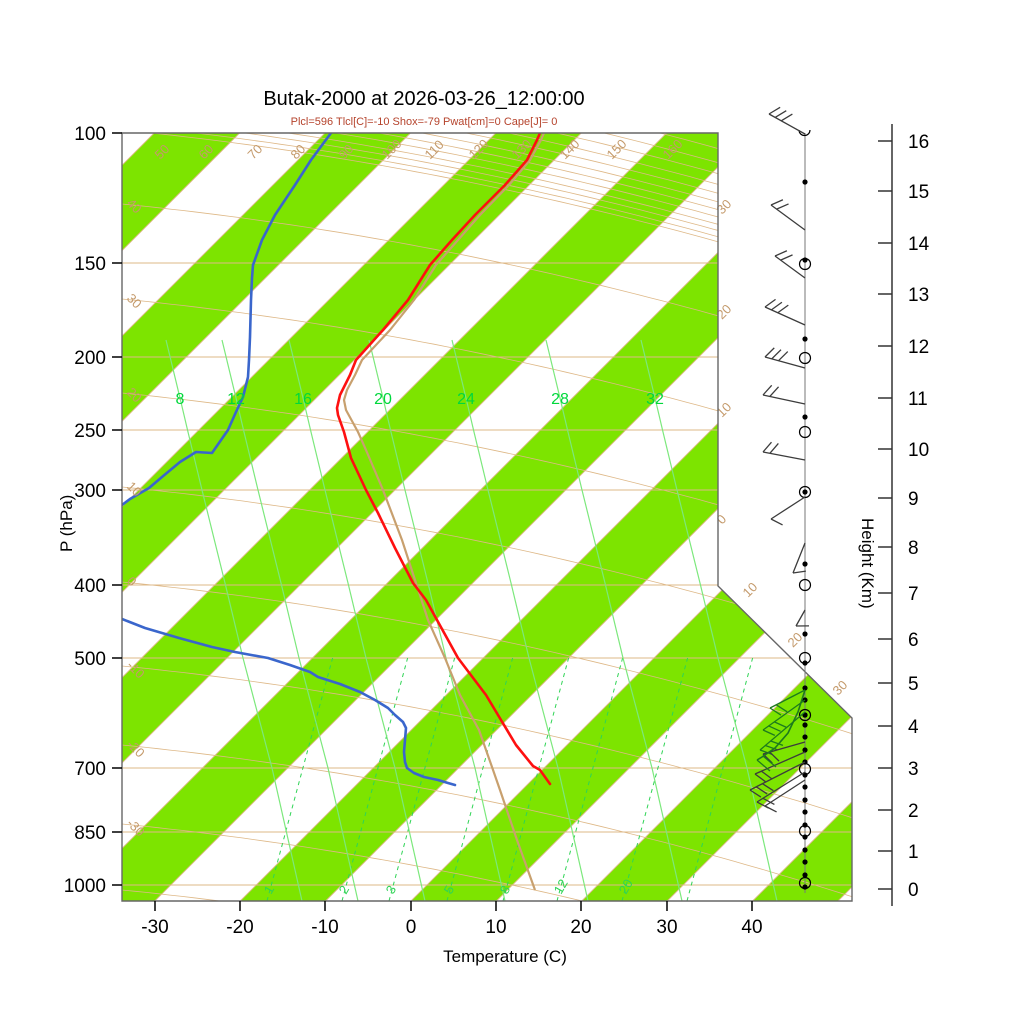 Image resolution: width=1024 pixels, height=1024 pixels. Describe the element at coordinates (805, 492) in the screenshot. I see `wind-level-circled-dot-center` at that location.